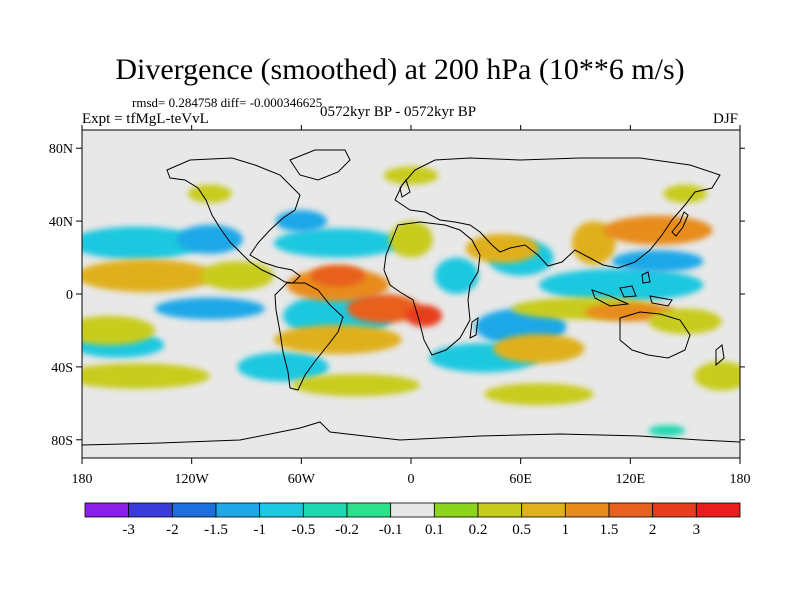 The image size is (800, 600). What do you see at coordinates (398, 112) in the screenshot?
I see `period-label: 0572kyr BP - 0572kyr BP` at bounding box center [398, 112].